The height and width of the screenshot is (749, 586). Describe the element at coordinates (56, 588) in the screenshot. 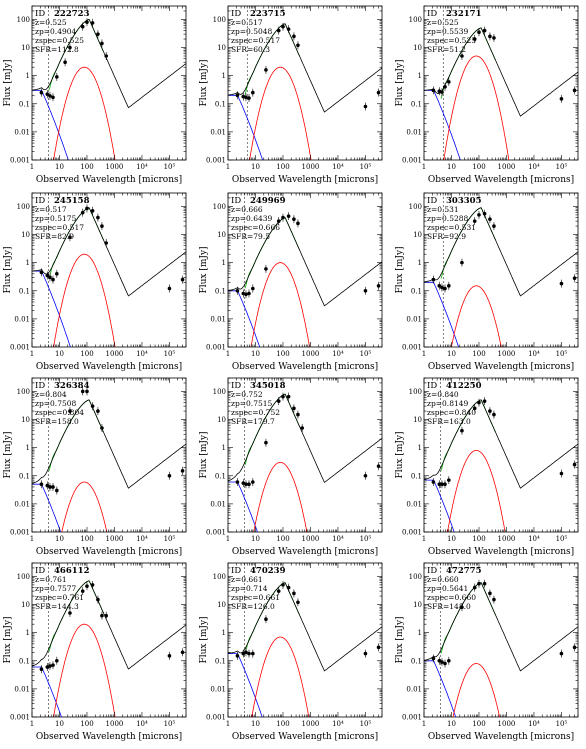

I see `panel-zp: zp=0.7577` at that location.